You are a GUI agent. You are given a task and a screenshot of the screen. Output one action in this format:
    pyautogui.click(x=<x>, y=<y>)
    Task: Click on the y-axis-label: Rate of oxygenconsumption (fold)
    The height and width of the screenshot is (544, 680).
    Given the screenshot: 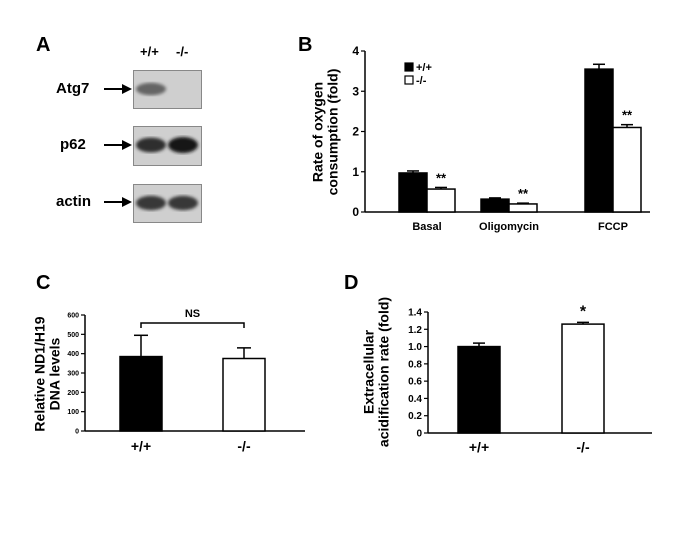 What is the action you would take?
    pyautogui.click(x=324, y=132)
    